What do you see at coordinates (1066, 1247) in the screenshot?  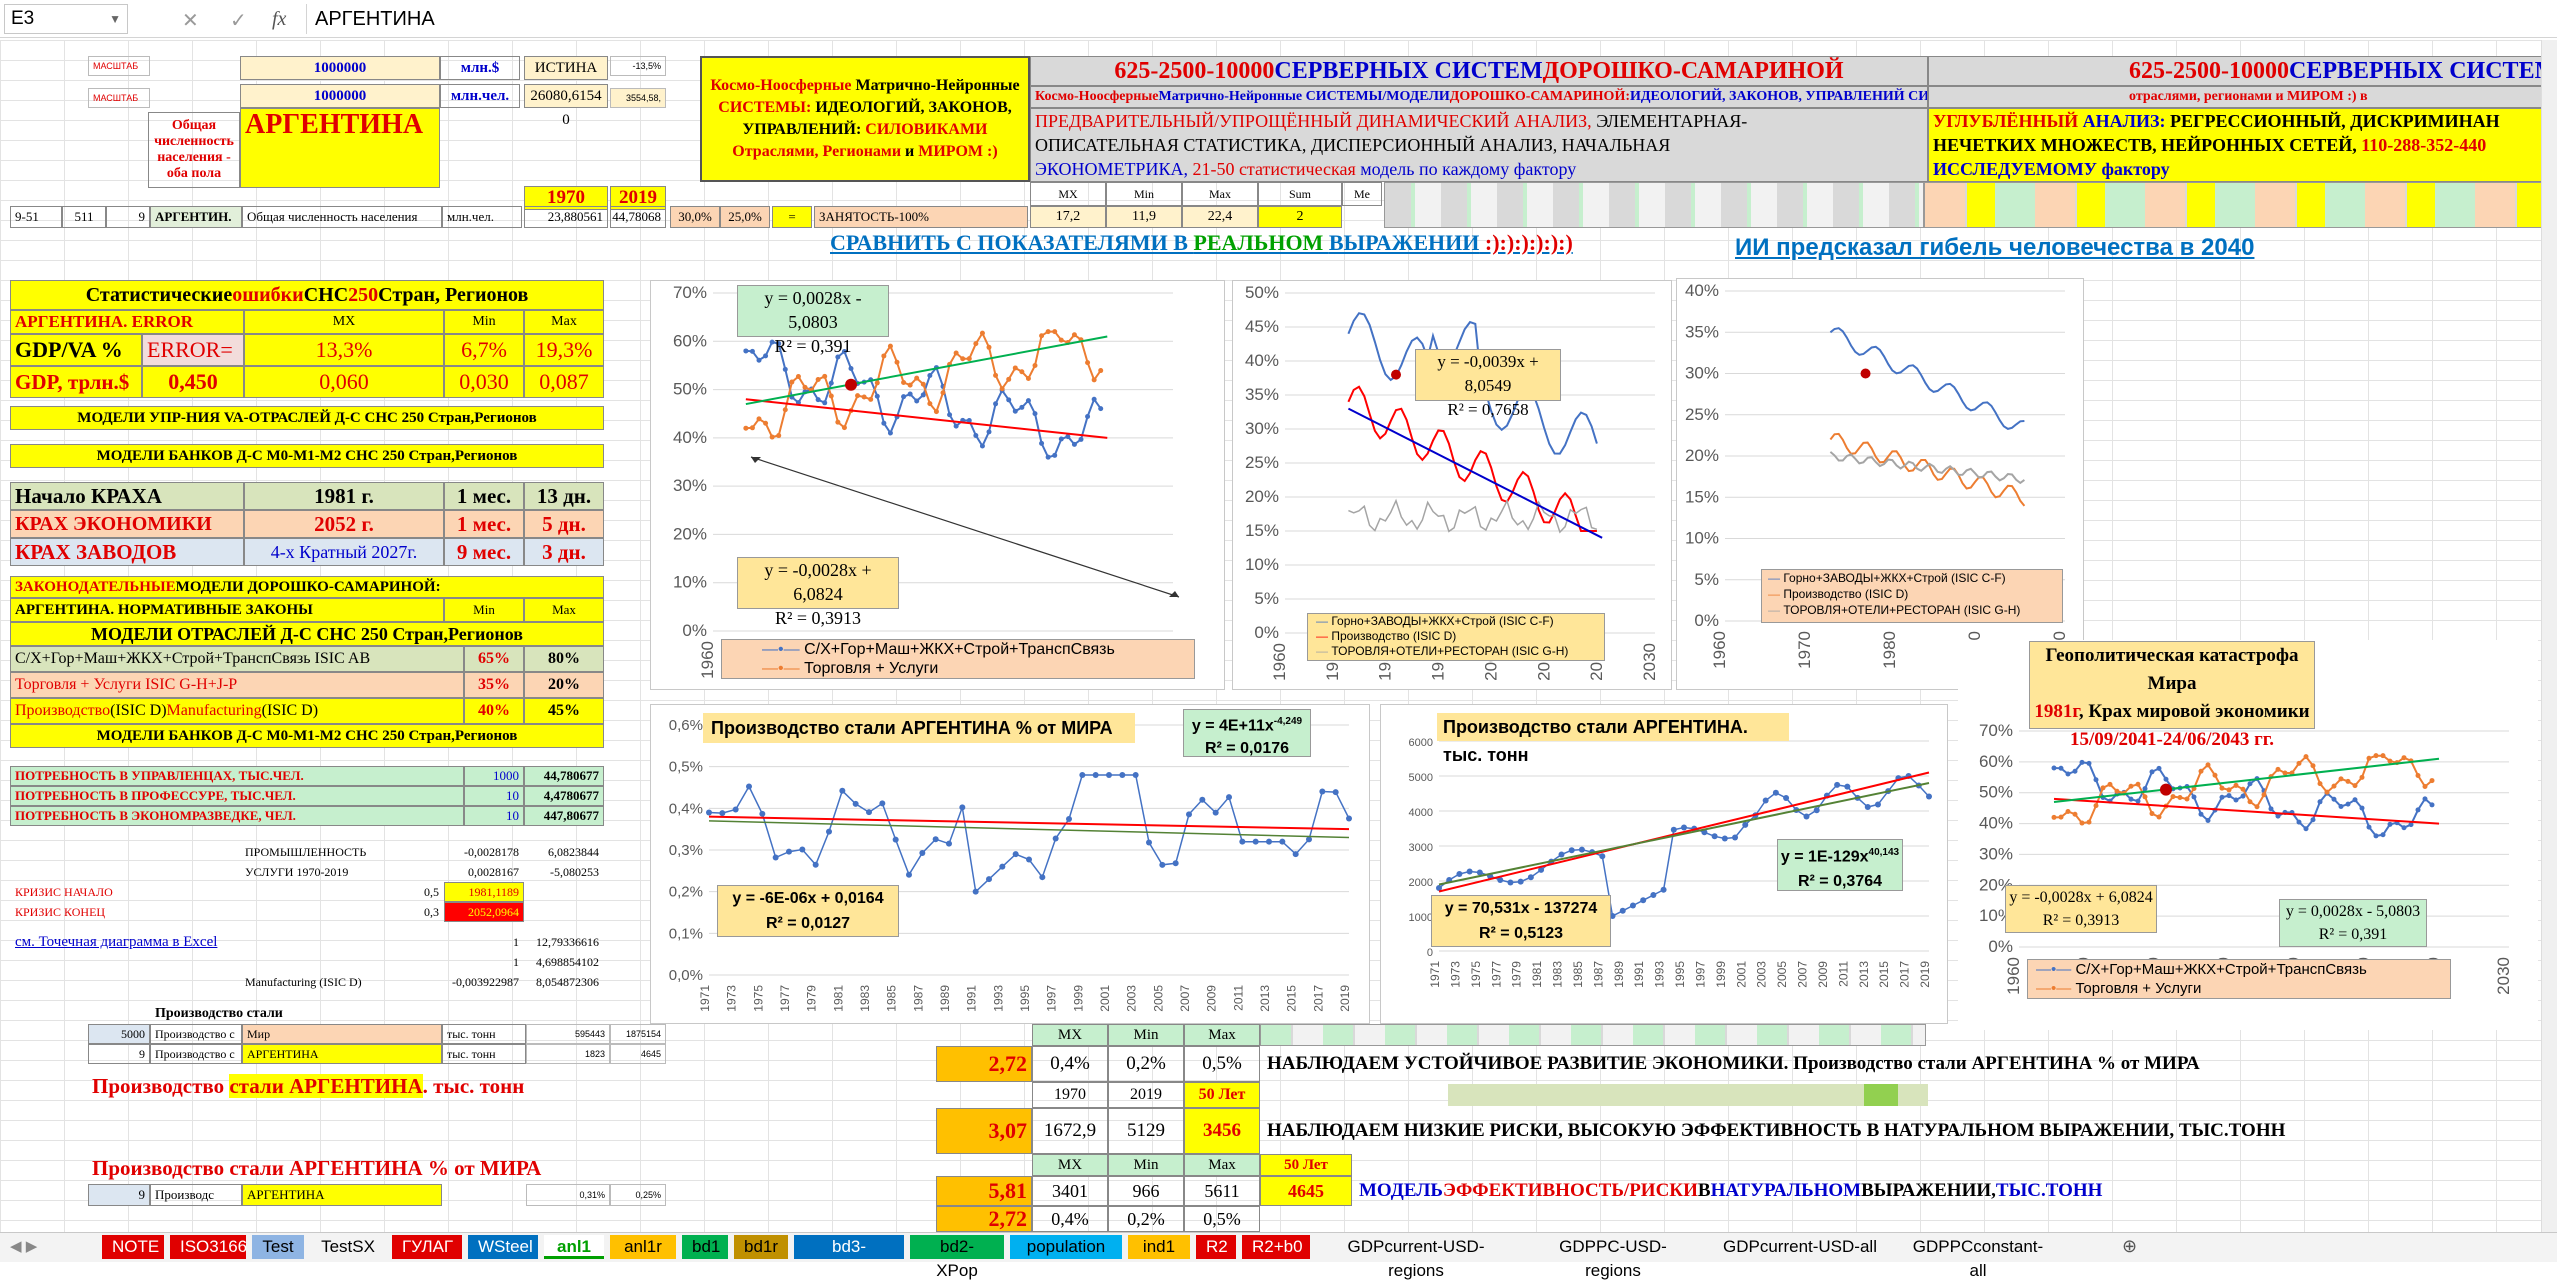 I see `tab-population: population` at bounding box center [1066, 1247].